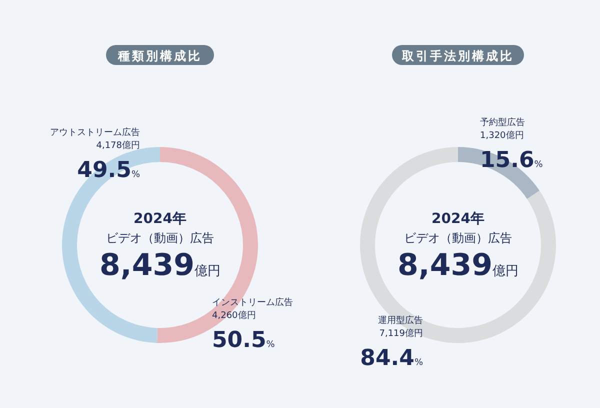 The height and width of the screenshot is (408, 600). Describe the element at coordinates (502, 122) in the screenshot. I see `slice-label: 予約型広告` at that location.